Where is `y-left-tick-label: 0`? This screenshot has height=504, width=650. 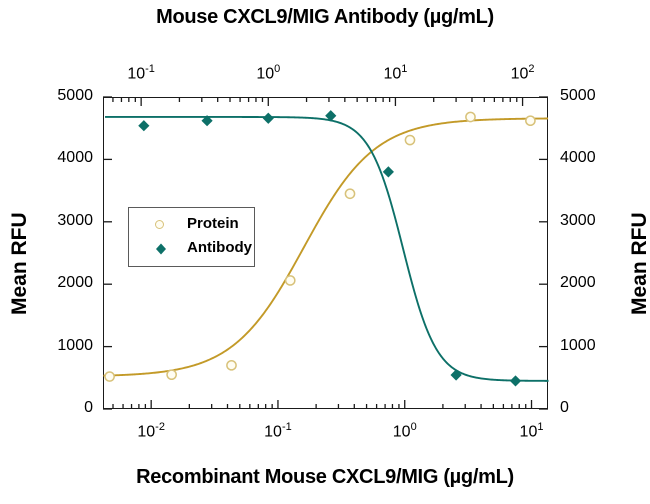 y-left-tick-label: 0 is located at coordinates (88, 407).